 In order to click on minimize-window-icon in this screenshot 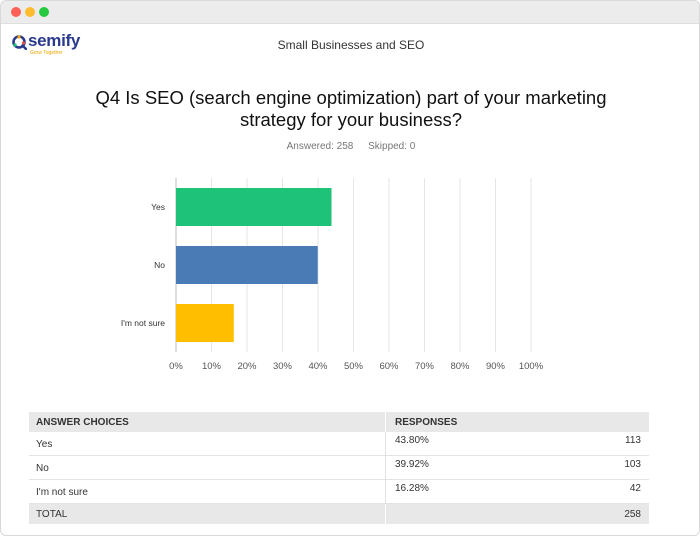, I will do `click(30, 12)`.